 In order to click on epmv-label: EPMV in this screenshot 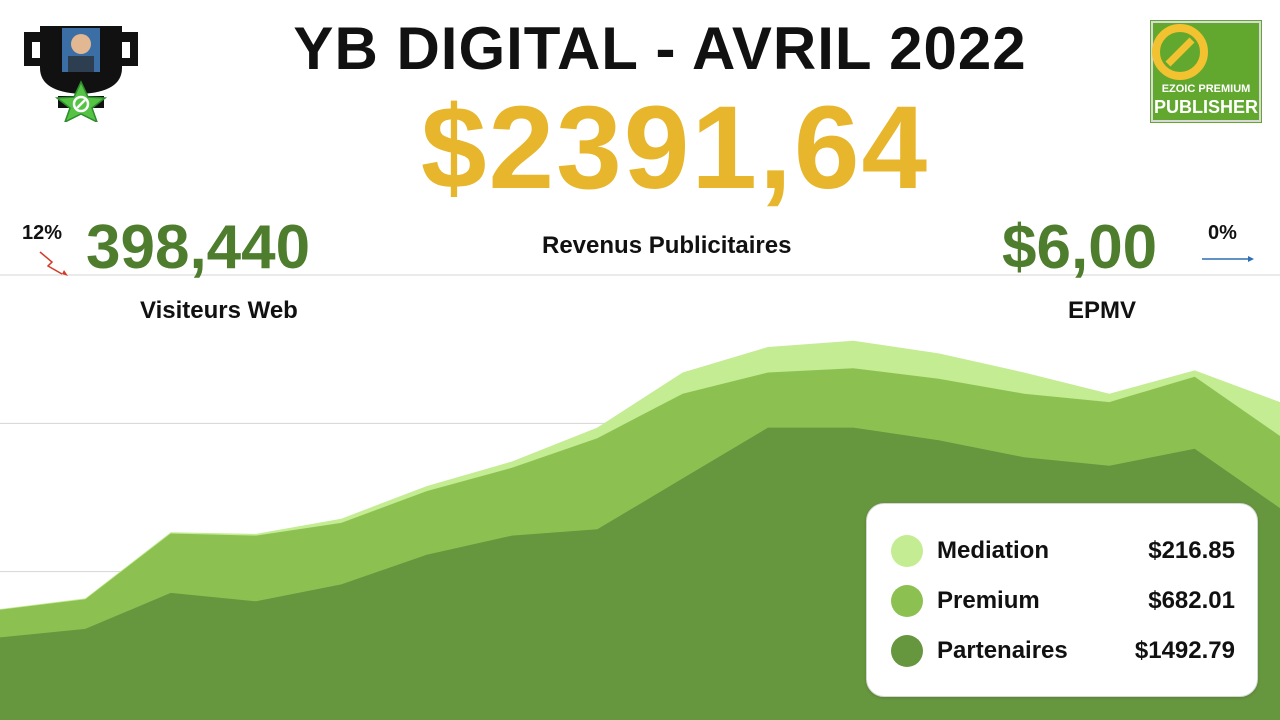, I will do `click(1102, 310)`.